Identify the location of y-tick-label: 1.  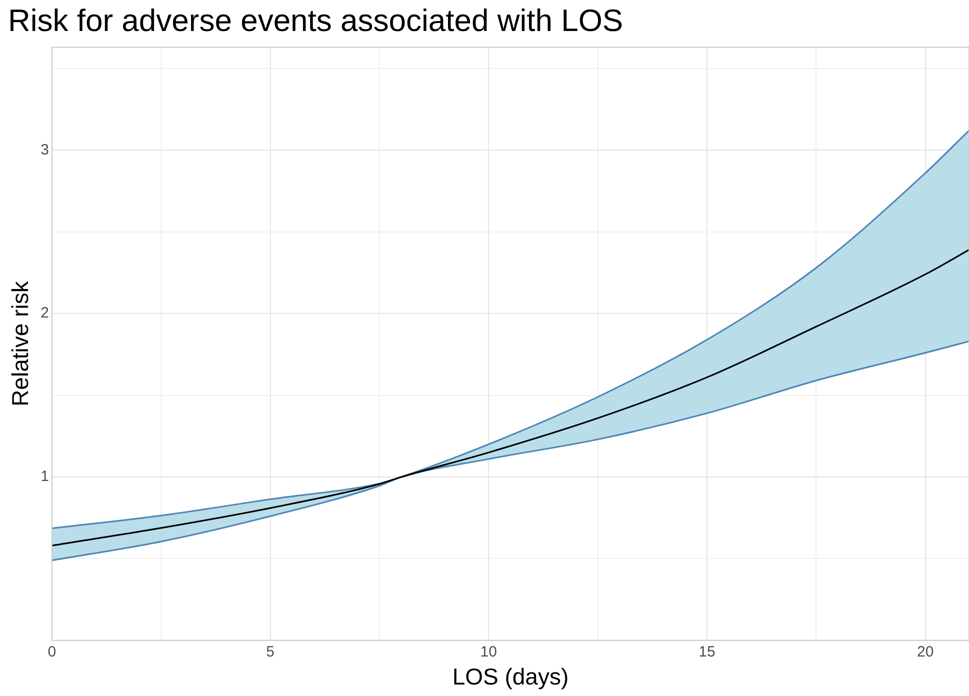
(44, 477).